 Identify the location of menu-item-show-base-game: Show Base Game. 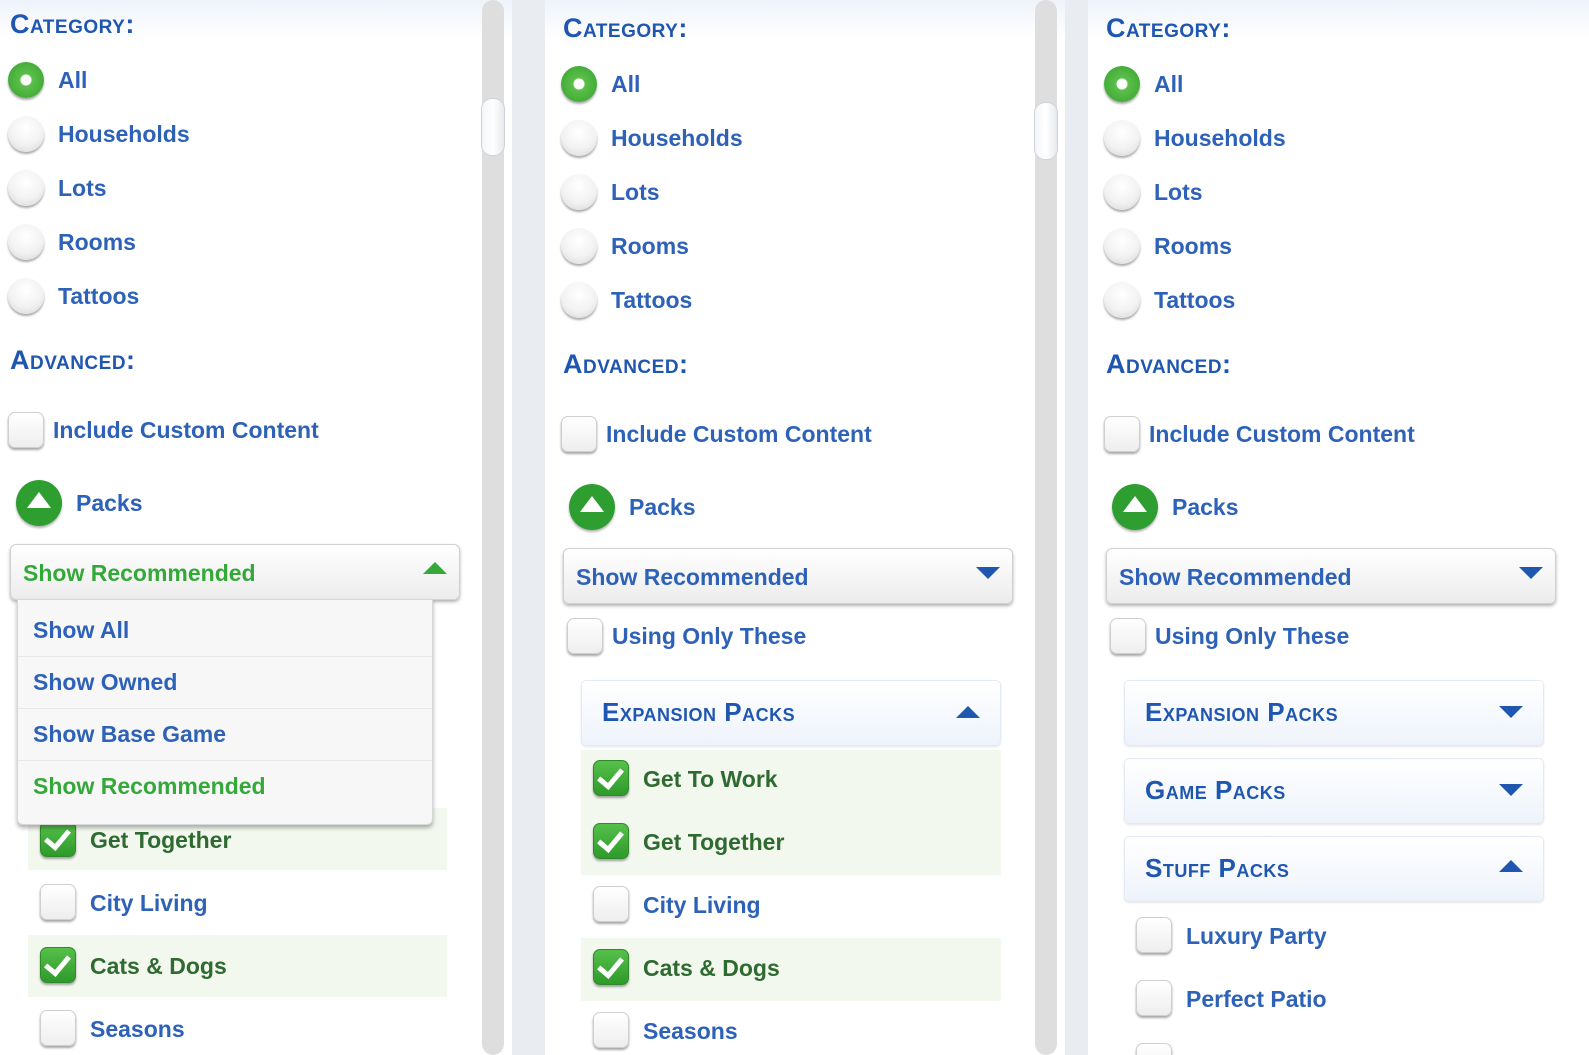
(225, 734).